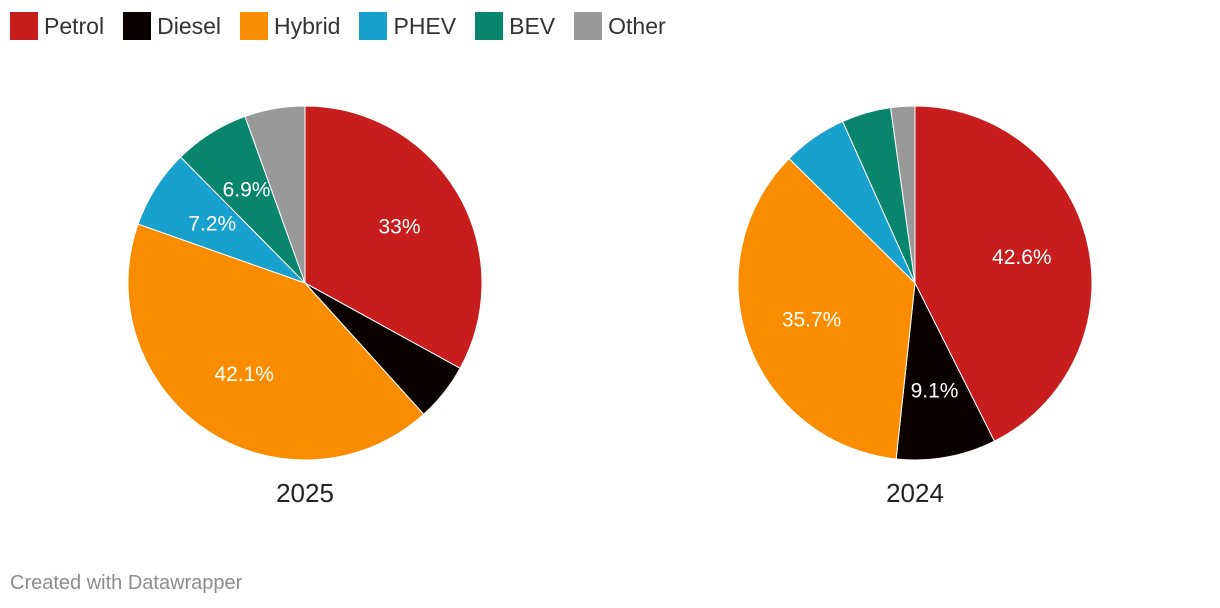  Describe the element at coordinates (373, 26) in the screenshot. I see `legend-swatch-phev` at that location.